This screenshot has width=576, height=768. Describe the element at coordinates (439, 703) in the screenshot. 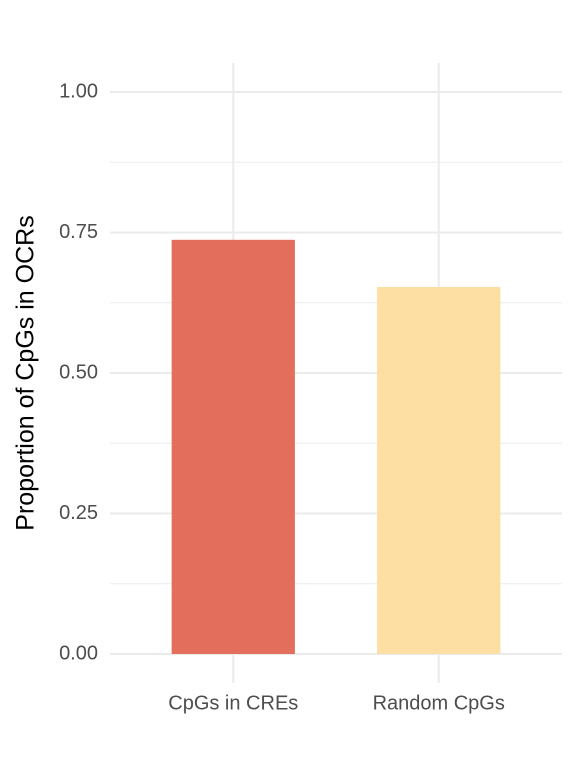

I see `x-tick-label: Random CpGs` at that location.